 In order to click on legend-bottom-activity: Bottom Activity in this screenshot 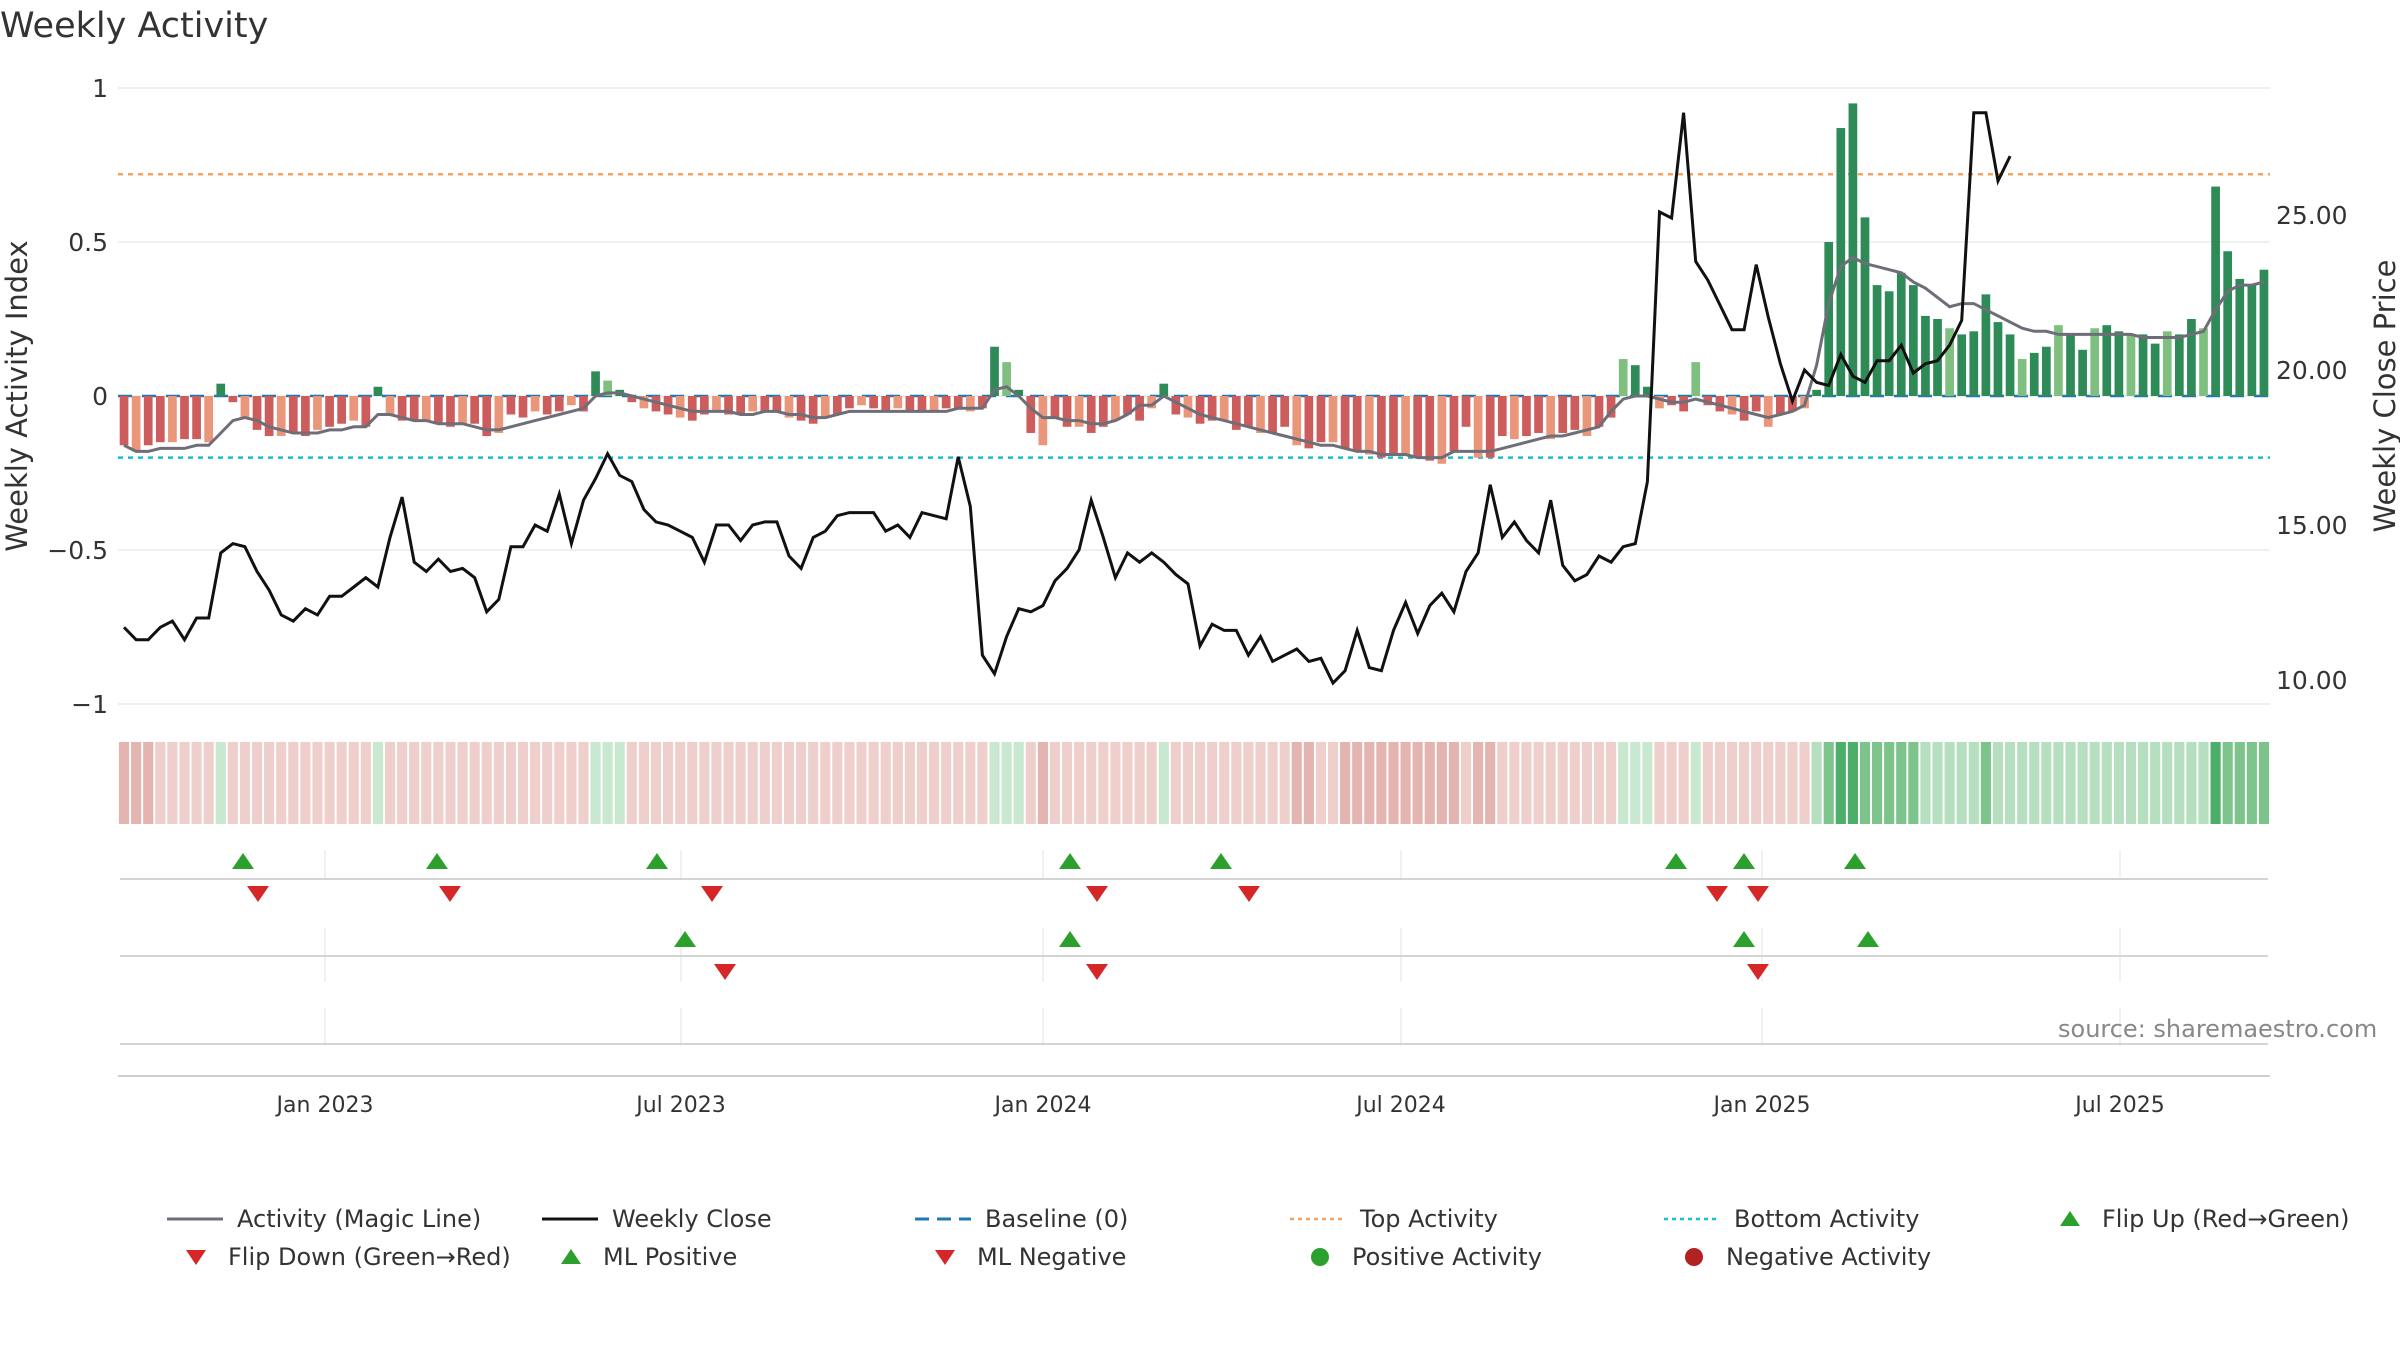, I will do `click(1790, 1219)`.